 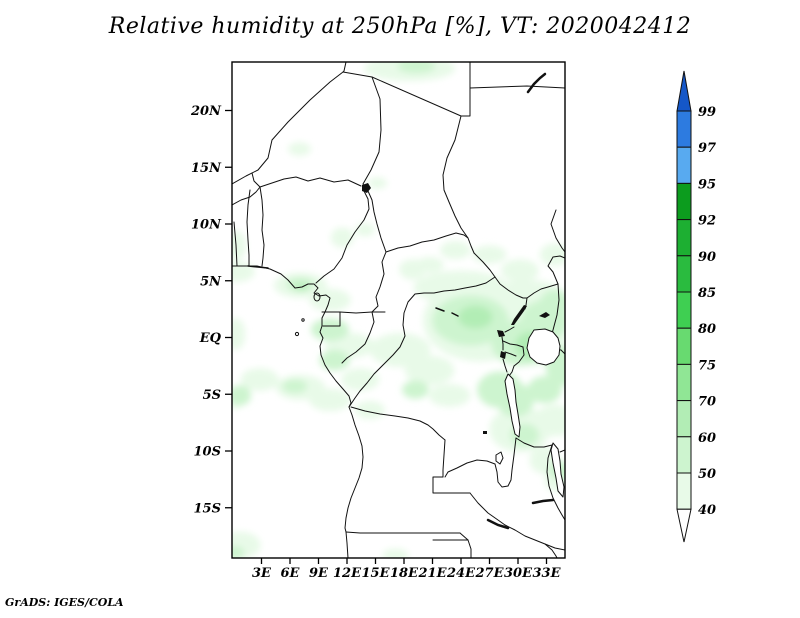 What do you see at coordinates (707, 438) in the screenshot?
I see `colorbar-tick-label: 60` at bounding box center [707, 438].